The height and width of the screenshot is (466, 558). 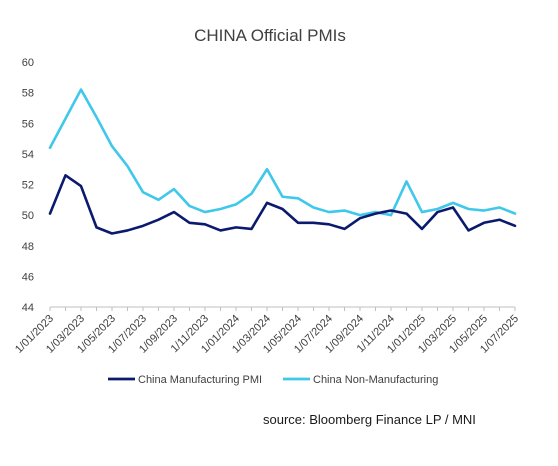 I want to click on y-tick-label: 50, so click(x=28, y=216).